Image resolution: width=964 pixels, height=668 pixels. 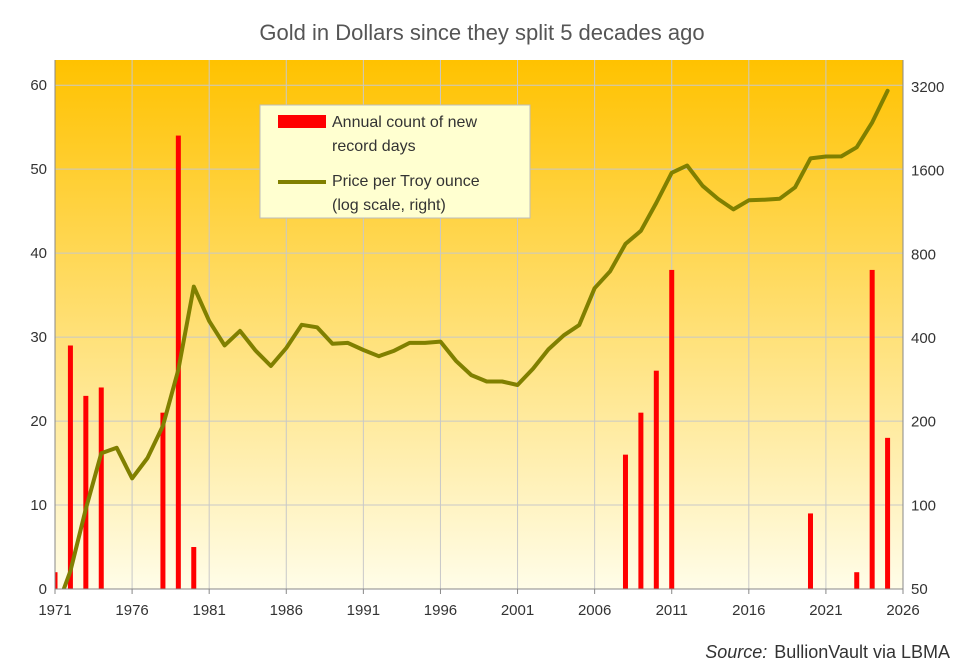 I want to click on source-value: BullionVault via LBMA, so click(x=862, y=652).